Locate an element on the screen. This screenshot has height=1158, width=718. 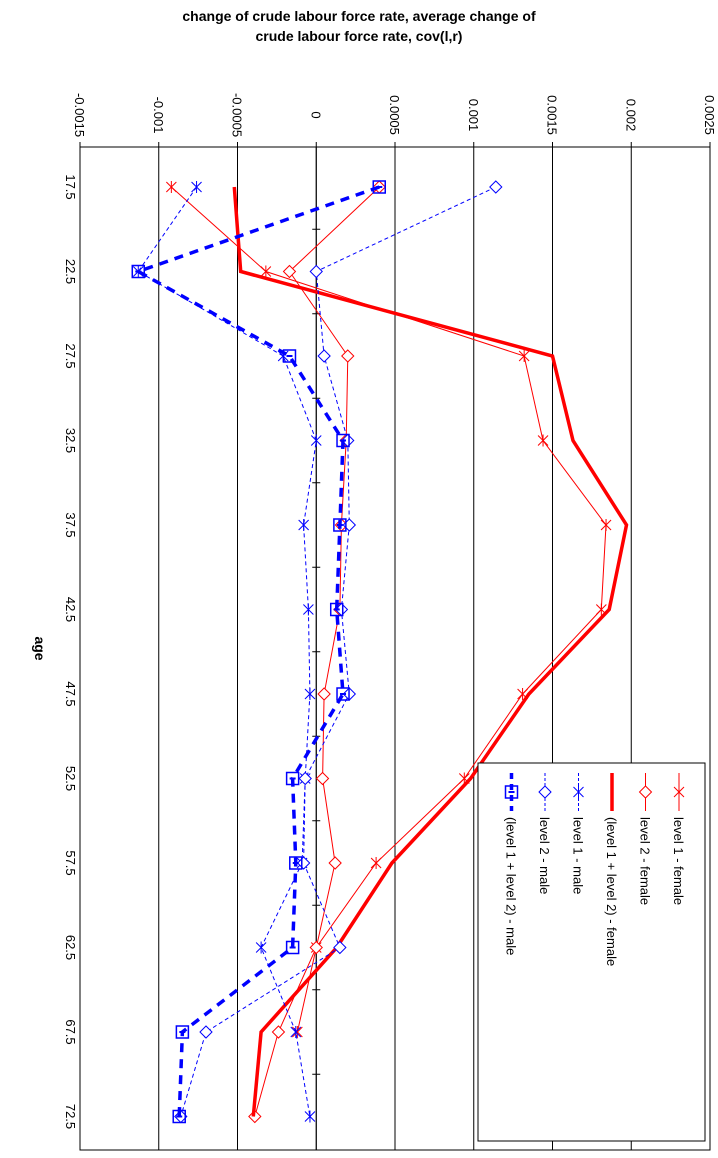
legend-label: level 2 - male is located at coordinates (544, 855).